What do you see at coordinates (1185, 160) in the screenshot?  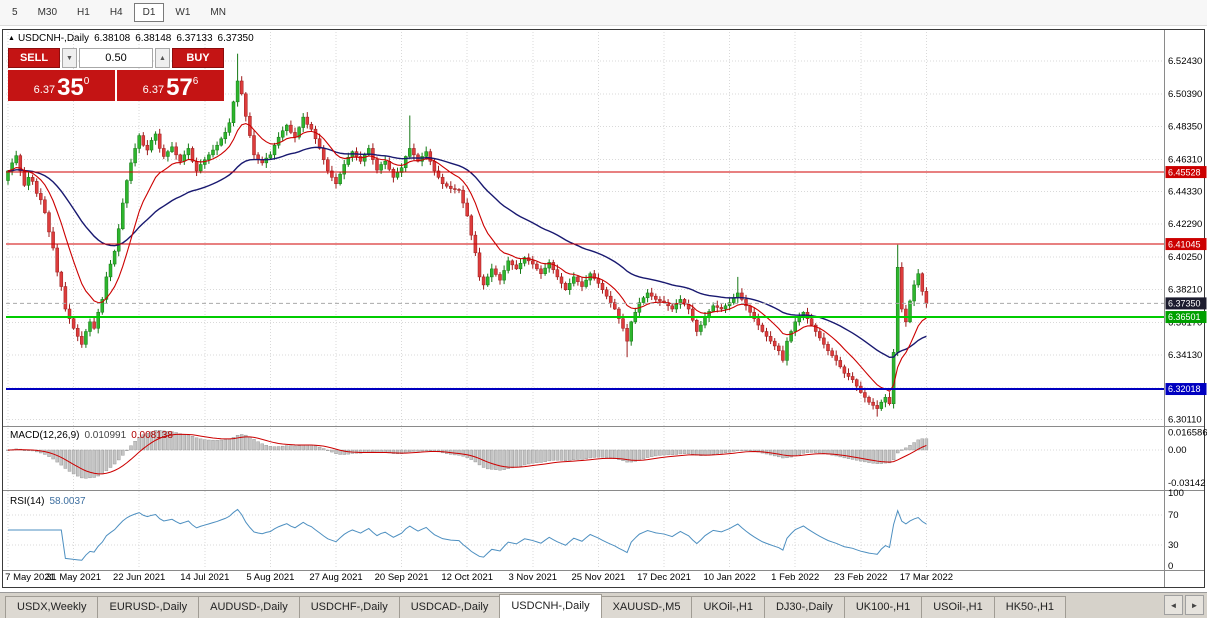 I see `svg-text: 6.46310` at bounding box center [1185, 160].